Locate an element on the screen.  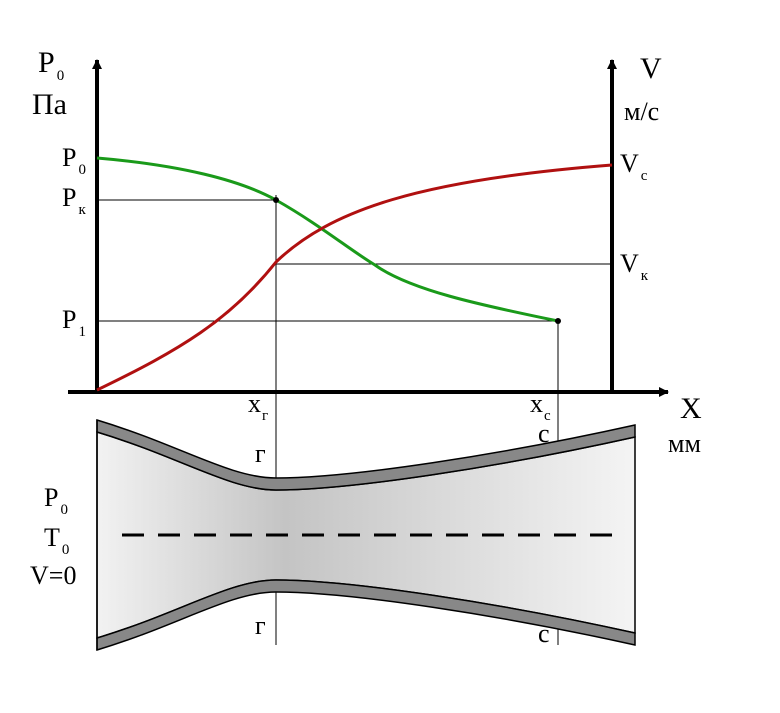
left-axis-unit: Па is located at coordinates (49, 104).